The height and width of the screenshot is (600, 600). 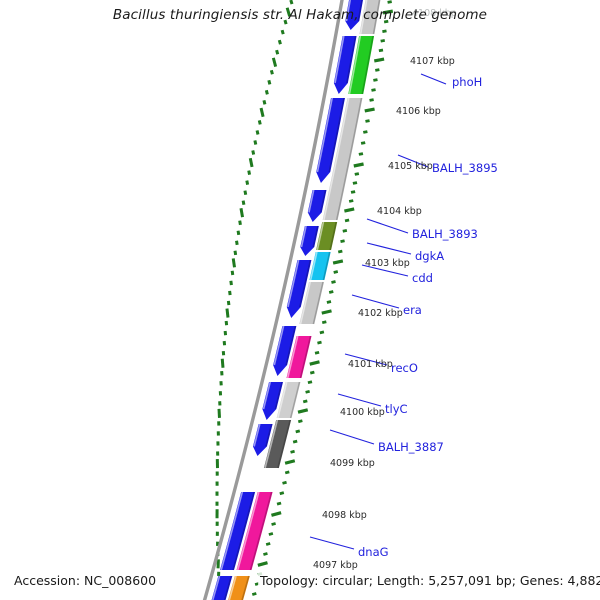 What do you see at coordinates (404, 368) in the screenshot?
I see `gene-label-reco: recO` at bounding box center [404, 368].